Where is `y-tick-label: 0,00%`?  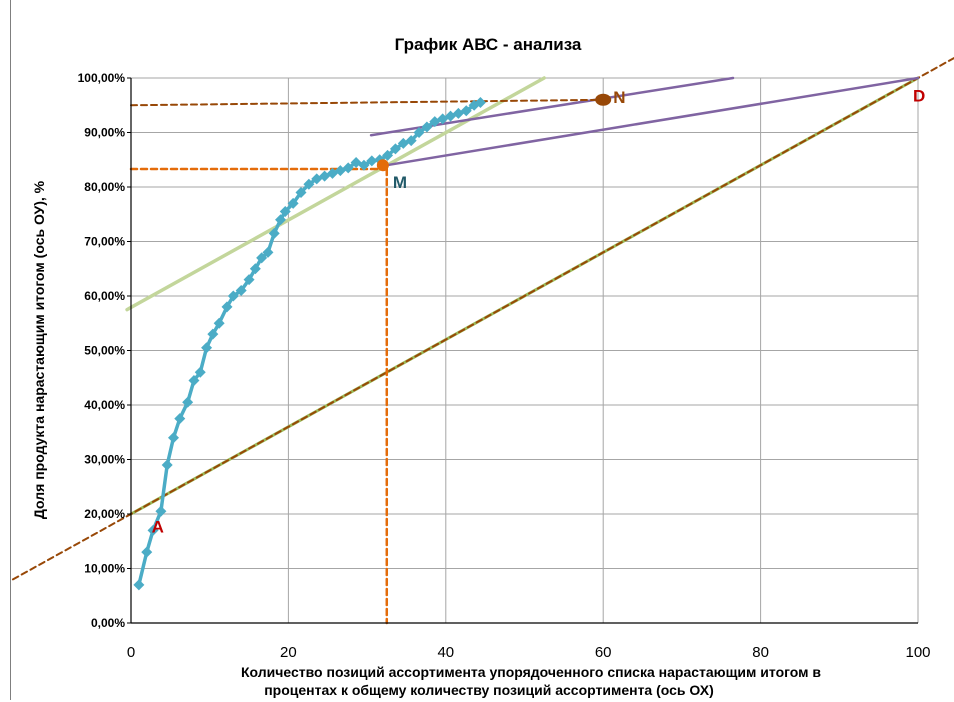 y-tick-label: 0,00% is located at coordinates (108, 623).